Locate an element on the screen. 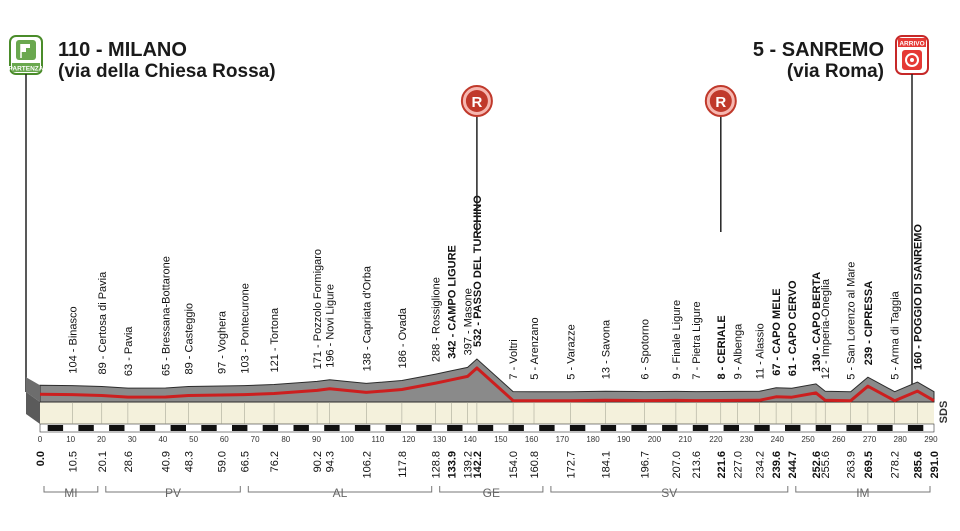 The height and width of the screenshot is (531, 960). province-label: MI is located at coordinates (70, 493).